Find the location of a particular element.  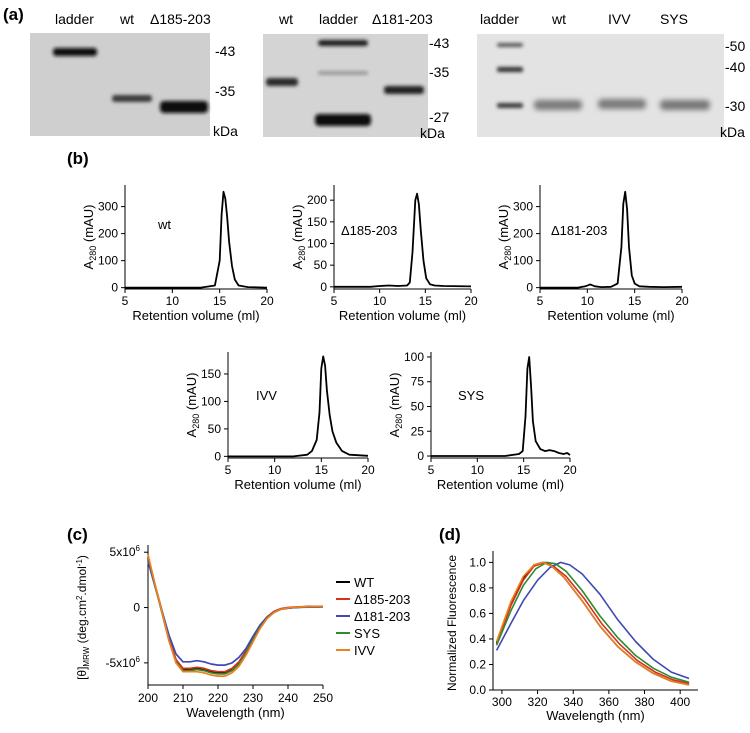

y-tick-label: 0.4 is located at coordinates (477, 639).